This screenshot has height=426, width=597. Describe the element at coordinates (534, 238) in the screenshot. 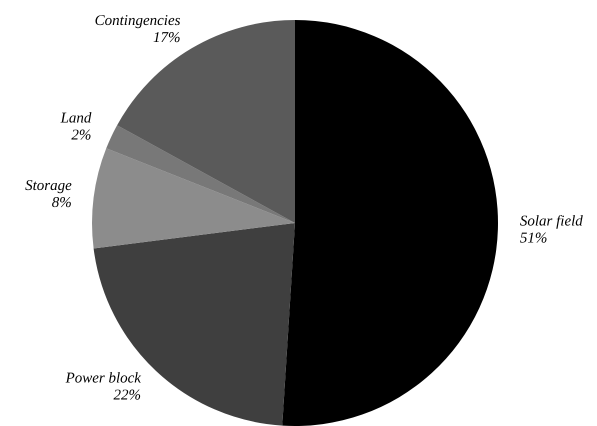

I see `data-label: 51%` at that location.